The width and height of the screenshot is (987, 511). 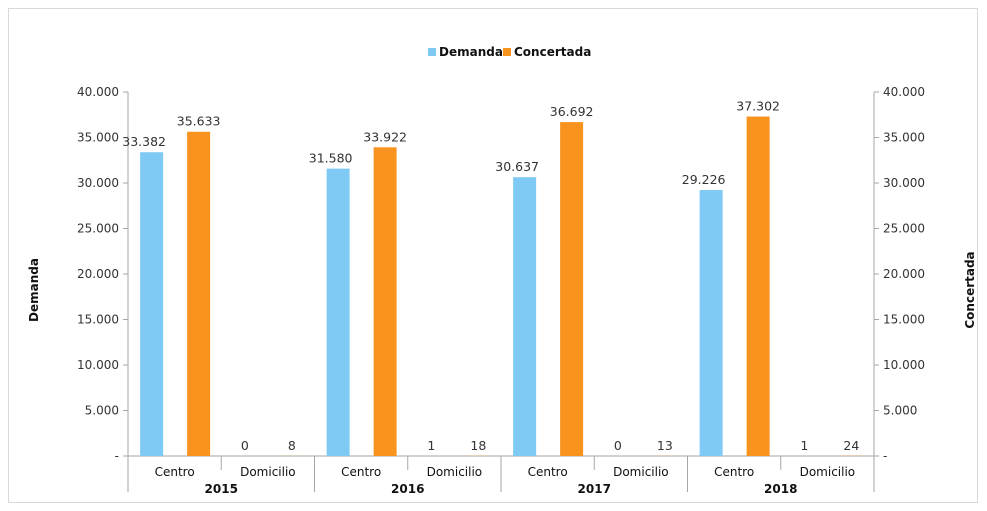 I want to click on data-label: 36.692, so click(x=572, y=111).